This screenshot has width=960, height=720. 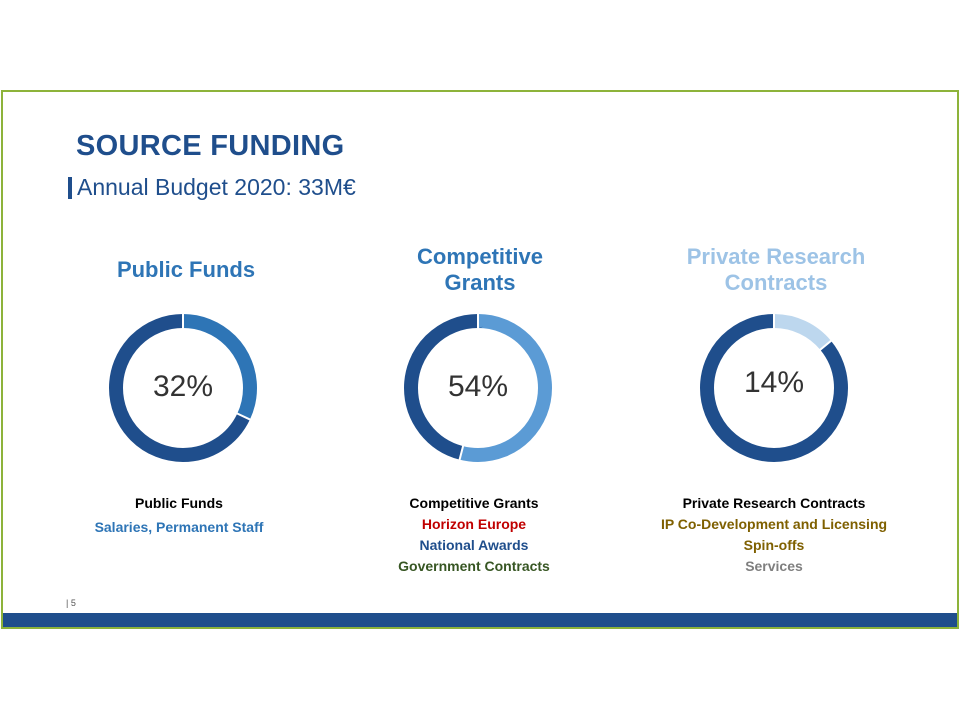 I want to click on legend-title: Private Research Contracts, so click(x=774, y=503).